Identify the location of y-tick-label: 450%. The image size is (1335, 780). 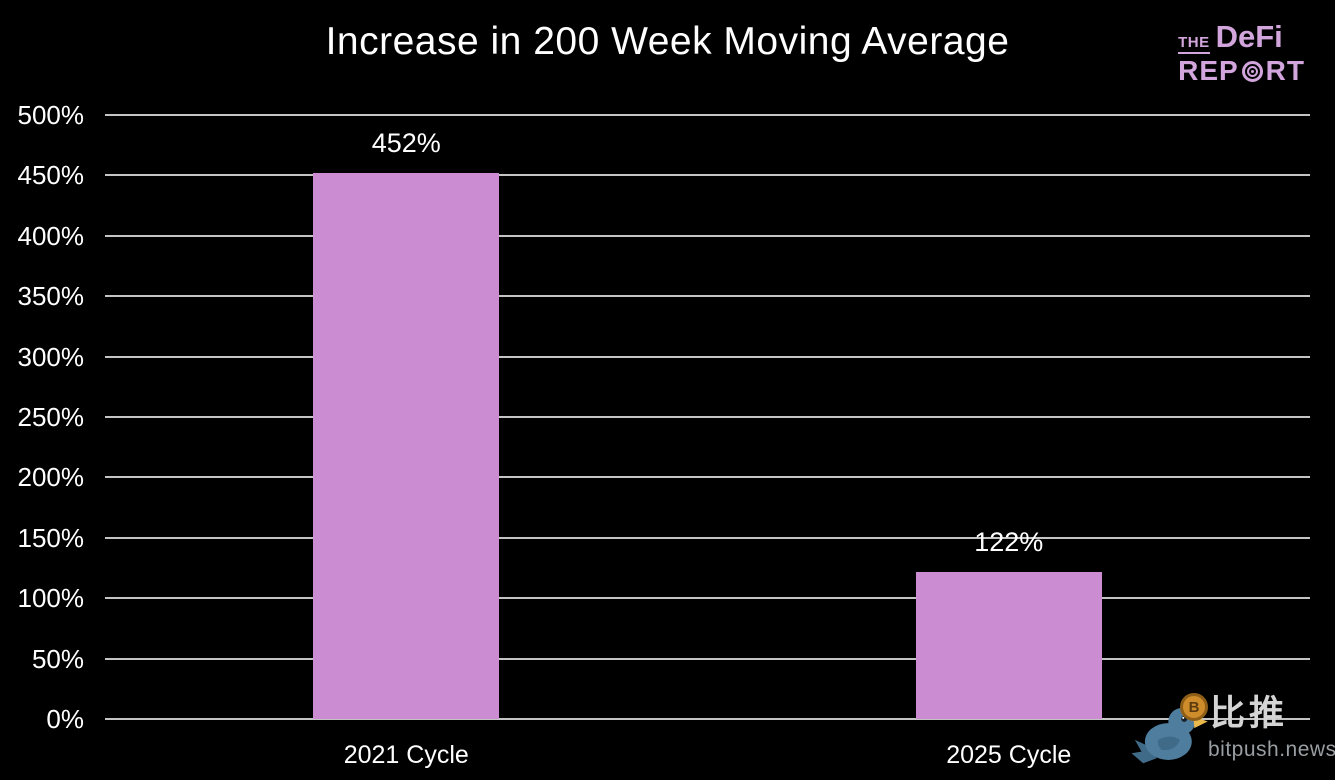
(51, 175).